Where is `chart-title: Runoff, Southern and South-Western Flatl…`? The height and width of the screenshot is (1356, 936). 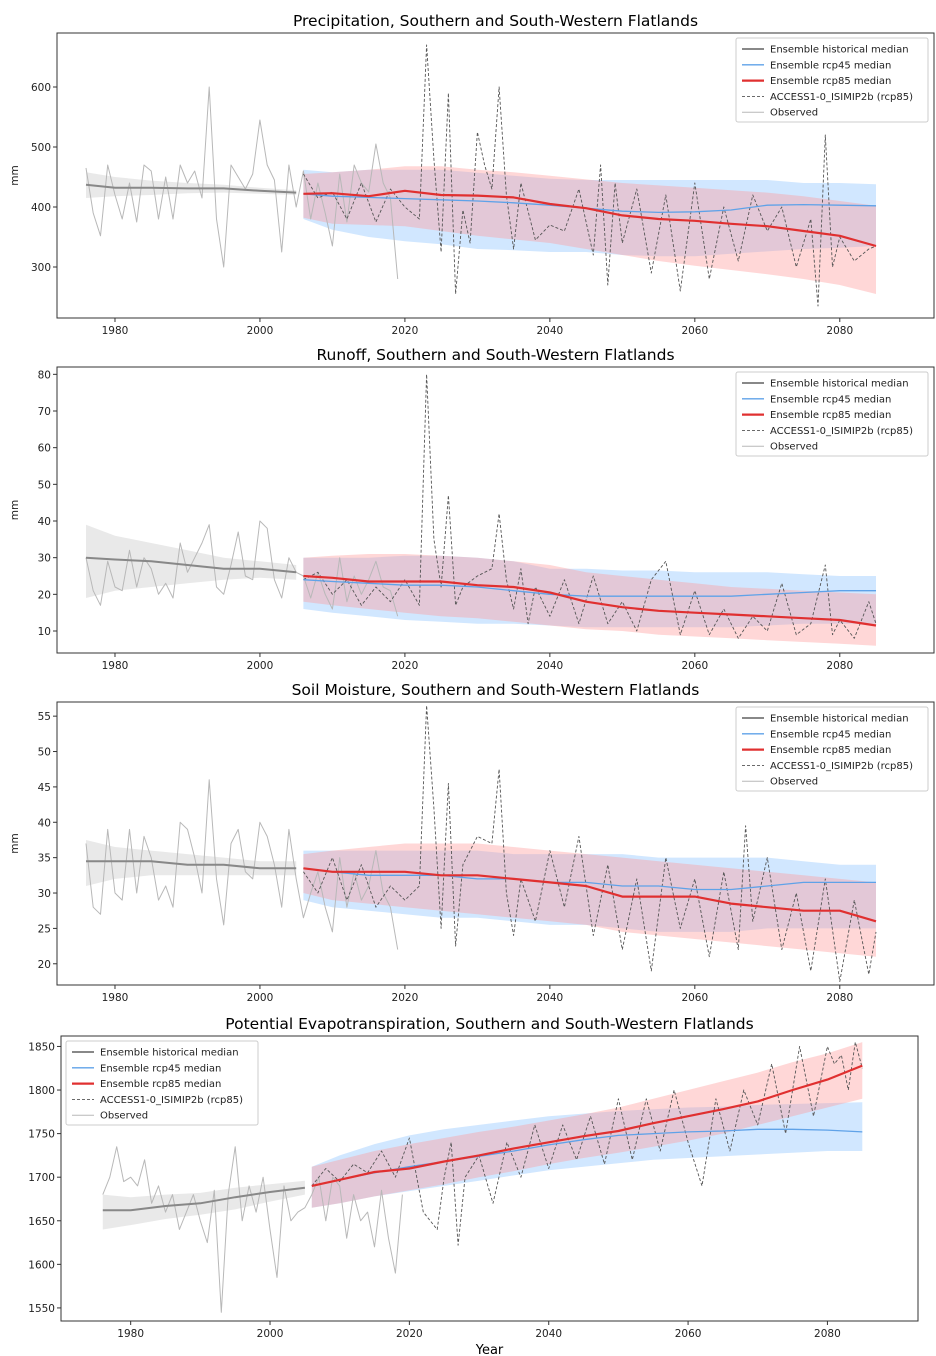
chart-title: Runoff, Southern and South-Western Flatl… is located at coordinates (495, 355).